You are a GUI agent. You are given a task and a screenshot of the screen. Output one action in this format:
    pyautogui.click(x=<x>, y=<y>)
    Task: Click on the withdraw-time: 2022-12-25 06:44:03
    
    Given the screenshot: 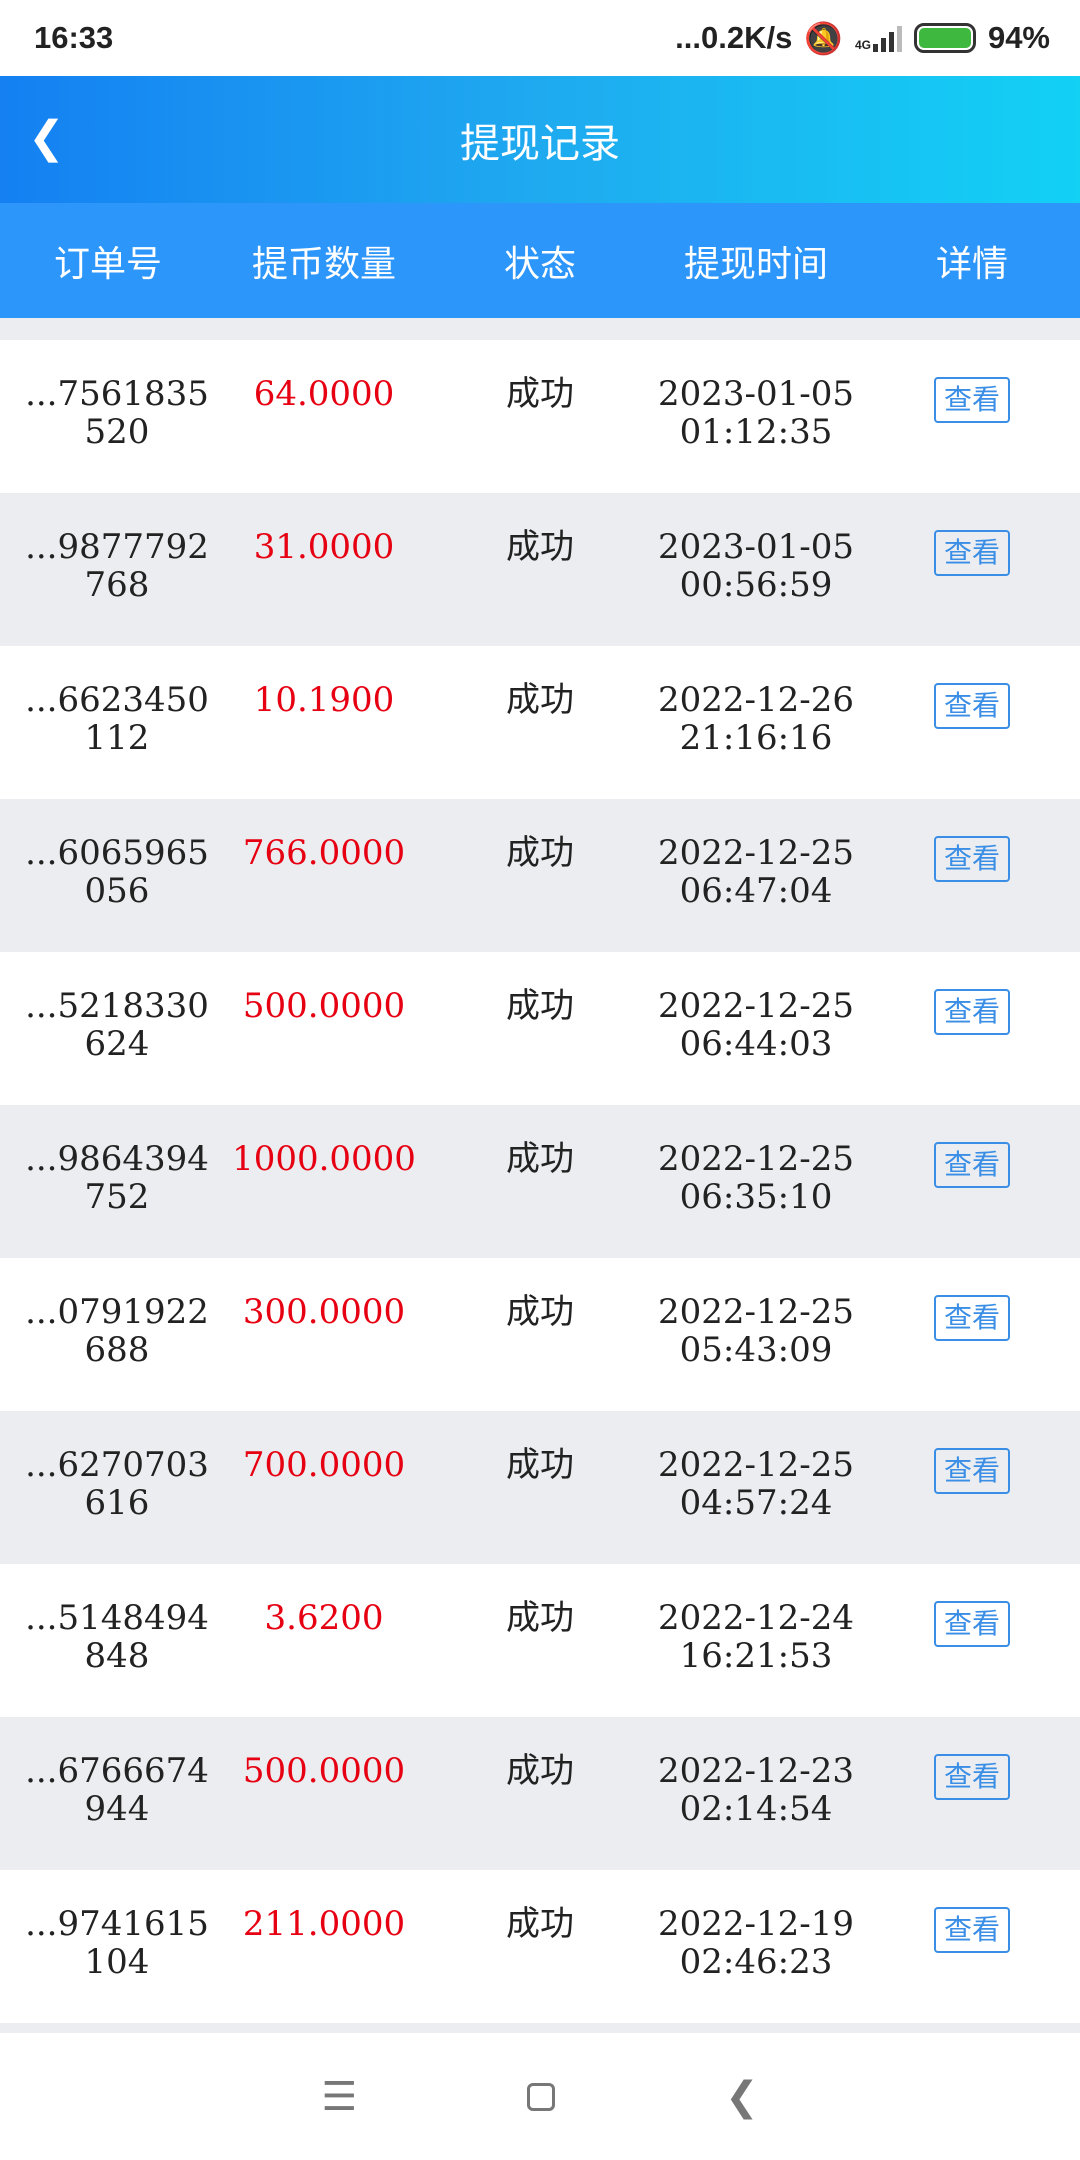 What is the action you would take?
    pyautogui.click(x=756, y=1025)
    